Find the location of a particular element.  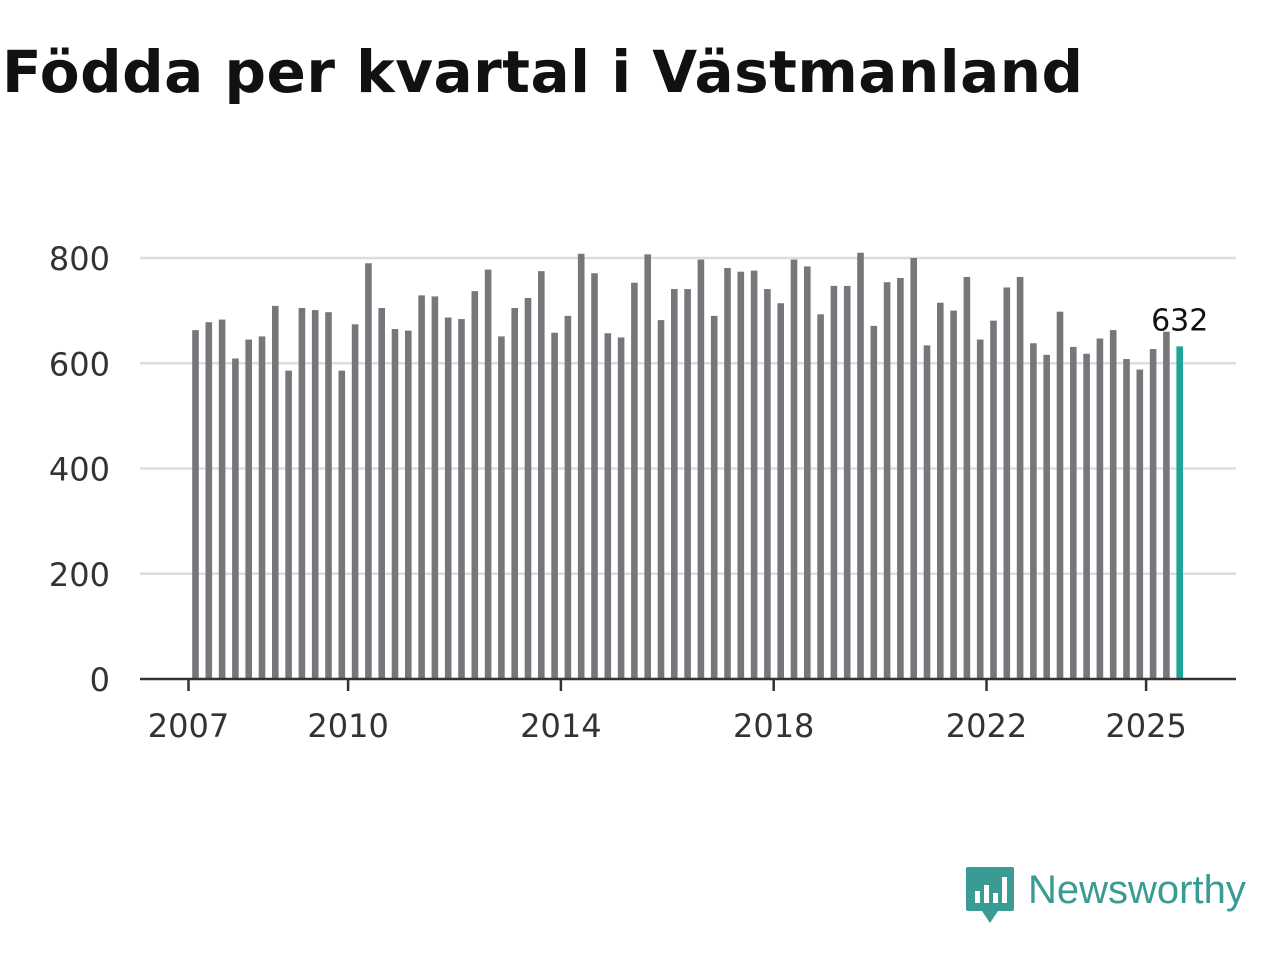

y-tick-label: 400 is located at coordinates (79, 470).